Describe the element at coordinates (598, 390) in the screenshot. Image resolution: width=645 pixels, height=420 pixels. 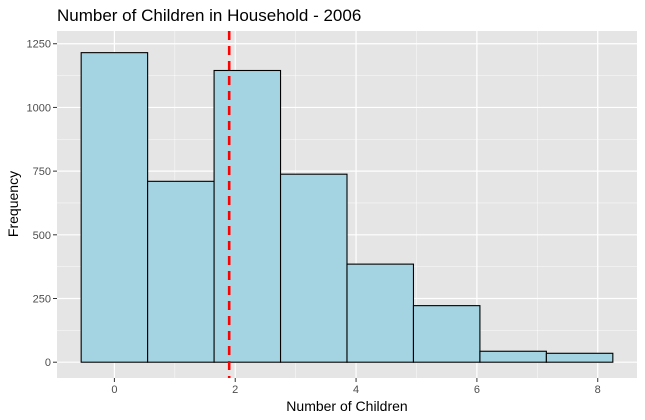
I see `x-tick-label: 8` at that location.